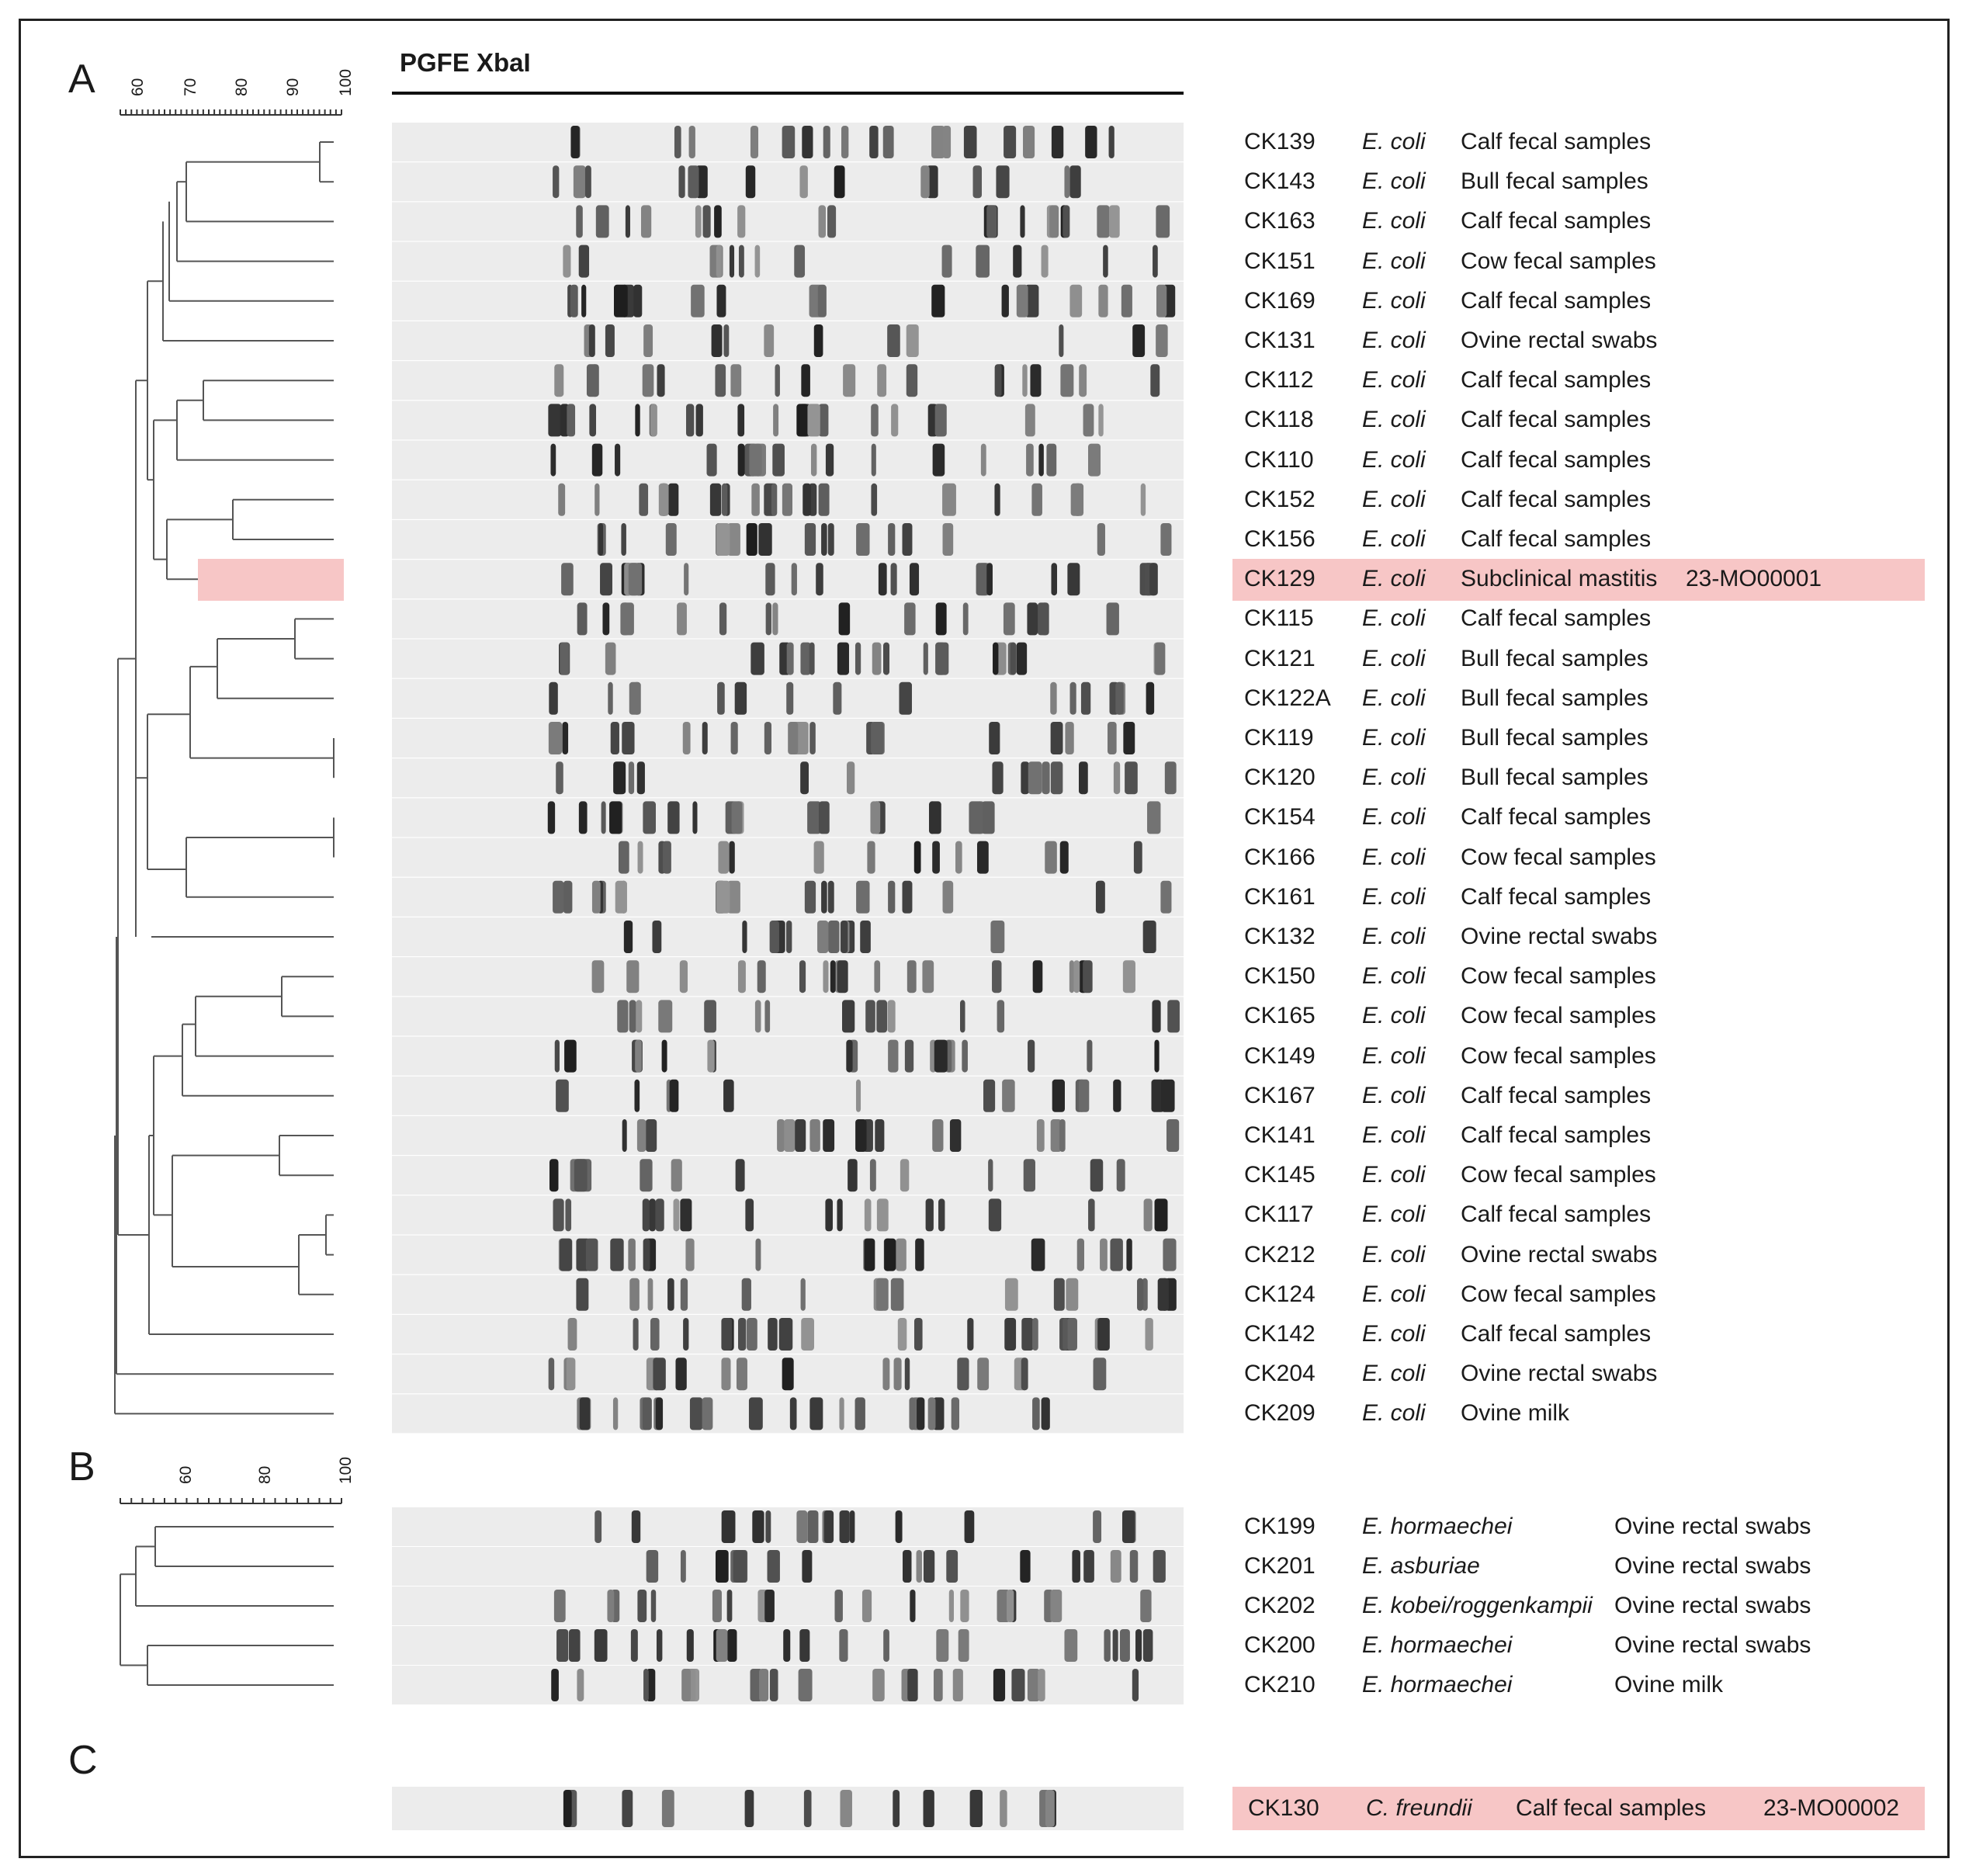 Image resolution: width=1969 pixels, height=1876 pixels. What do you see at coordinates (1280, 778) in the screenshot?
I see `isolate-id: CK120` at bounding box center [1280, 778].